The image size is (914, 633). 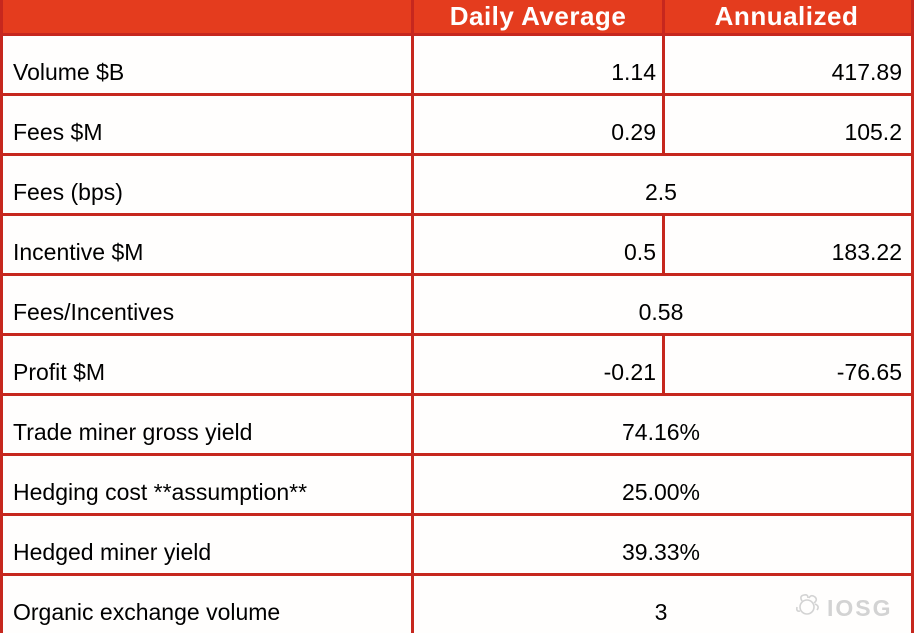 I want to click on table-row-organic-volume: Organic exchange volume 3, so click(x=457, y=603).